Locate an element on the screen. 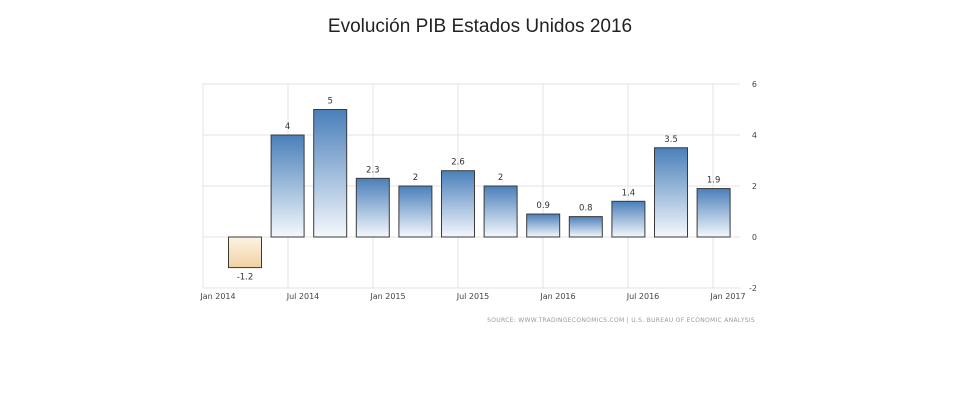 The width and height of the screenshot is (960, 400). data-label: 2.6 is located at coordinates (458, 163).